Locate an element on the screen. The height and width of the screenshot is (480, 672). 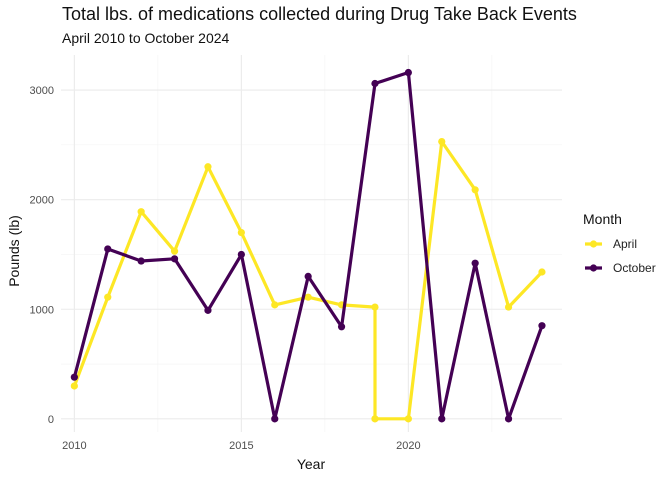
y-tick-label: 0 is located at coordinates (51, 420).